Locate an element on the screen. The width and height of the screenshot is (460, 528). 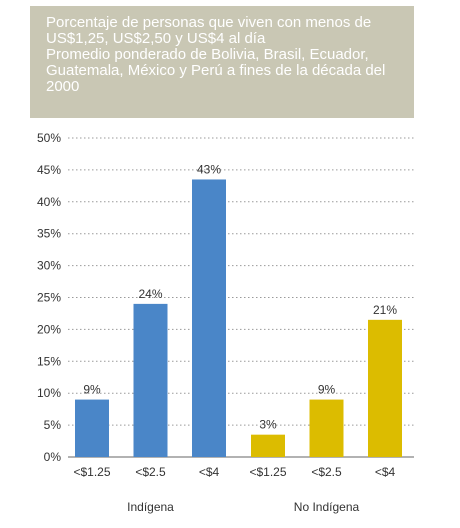
y-tick-label: 20% is located at coordinates (49, 329).